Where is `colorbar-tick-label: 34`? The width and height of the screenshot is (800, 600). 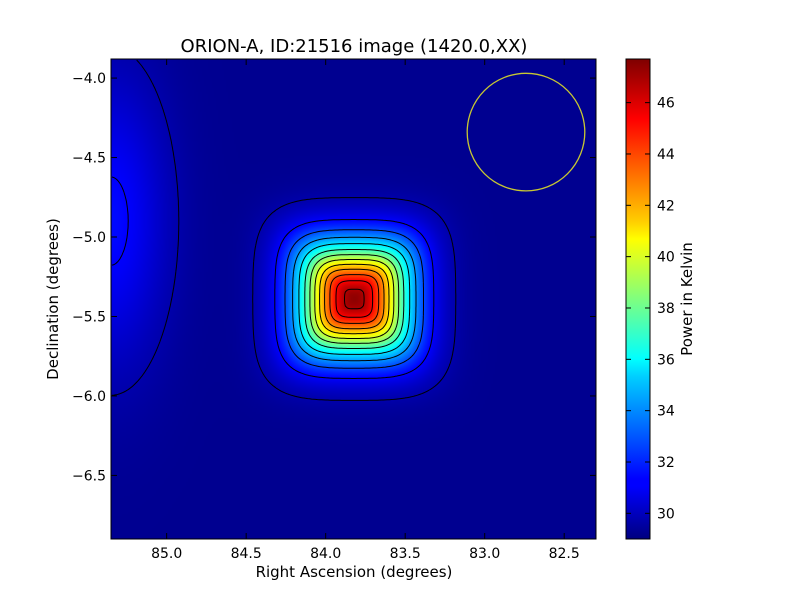
colorbar-tick-label: 34 is located at coordinates (666, 412).